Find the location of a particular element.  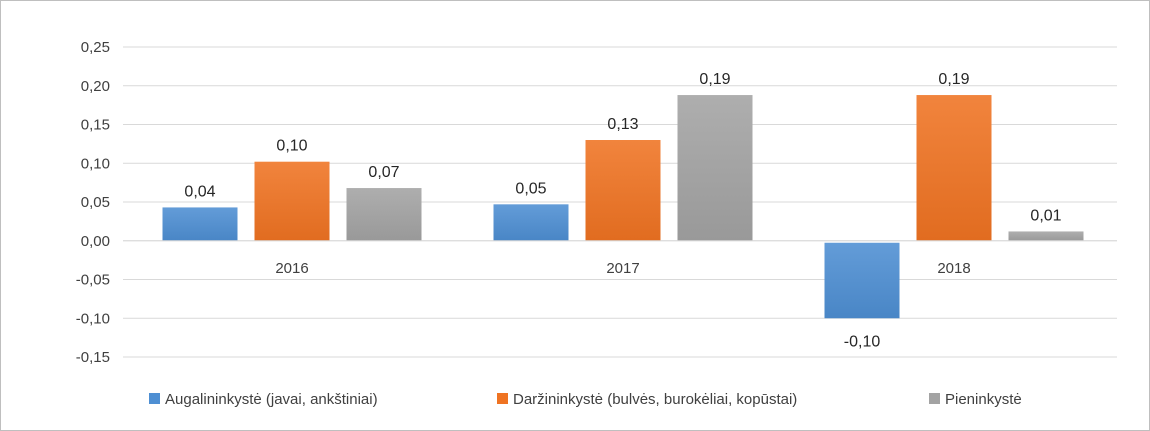

data-label: 0,01 is located at coordinates (1045, 215).